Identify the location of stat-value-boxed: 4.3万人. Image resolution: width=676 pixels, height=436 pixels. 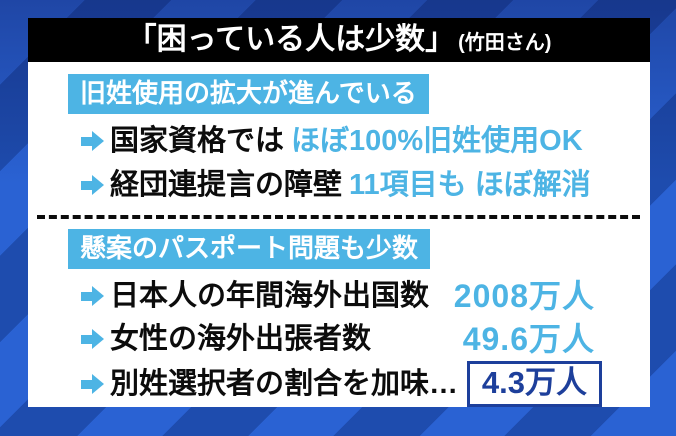
(534, 384).